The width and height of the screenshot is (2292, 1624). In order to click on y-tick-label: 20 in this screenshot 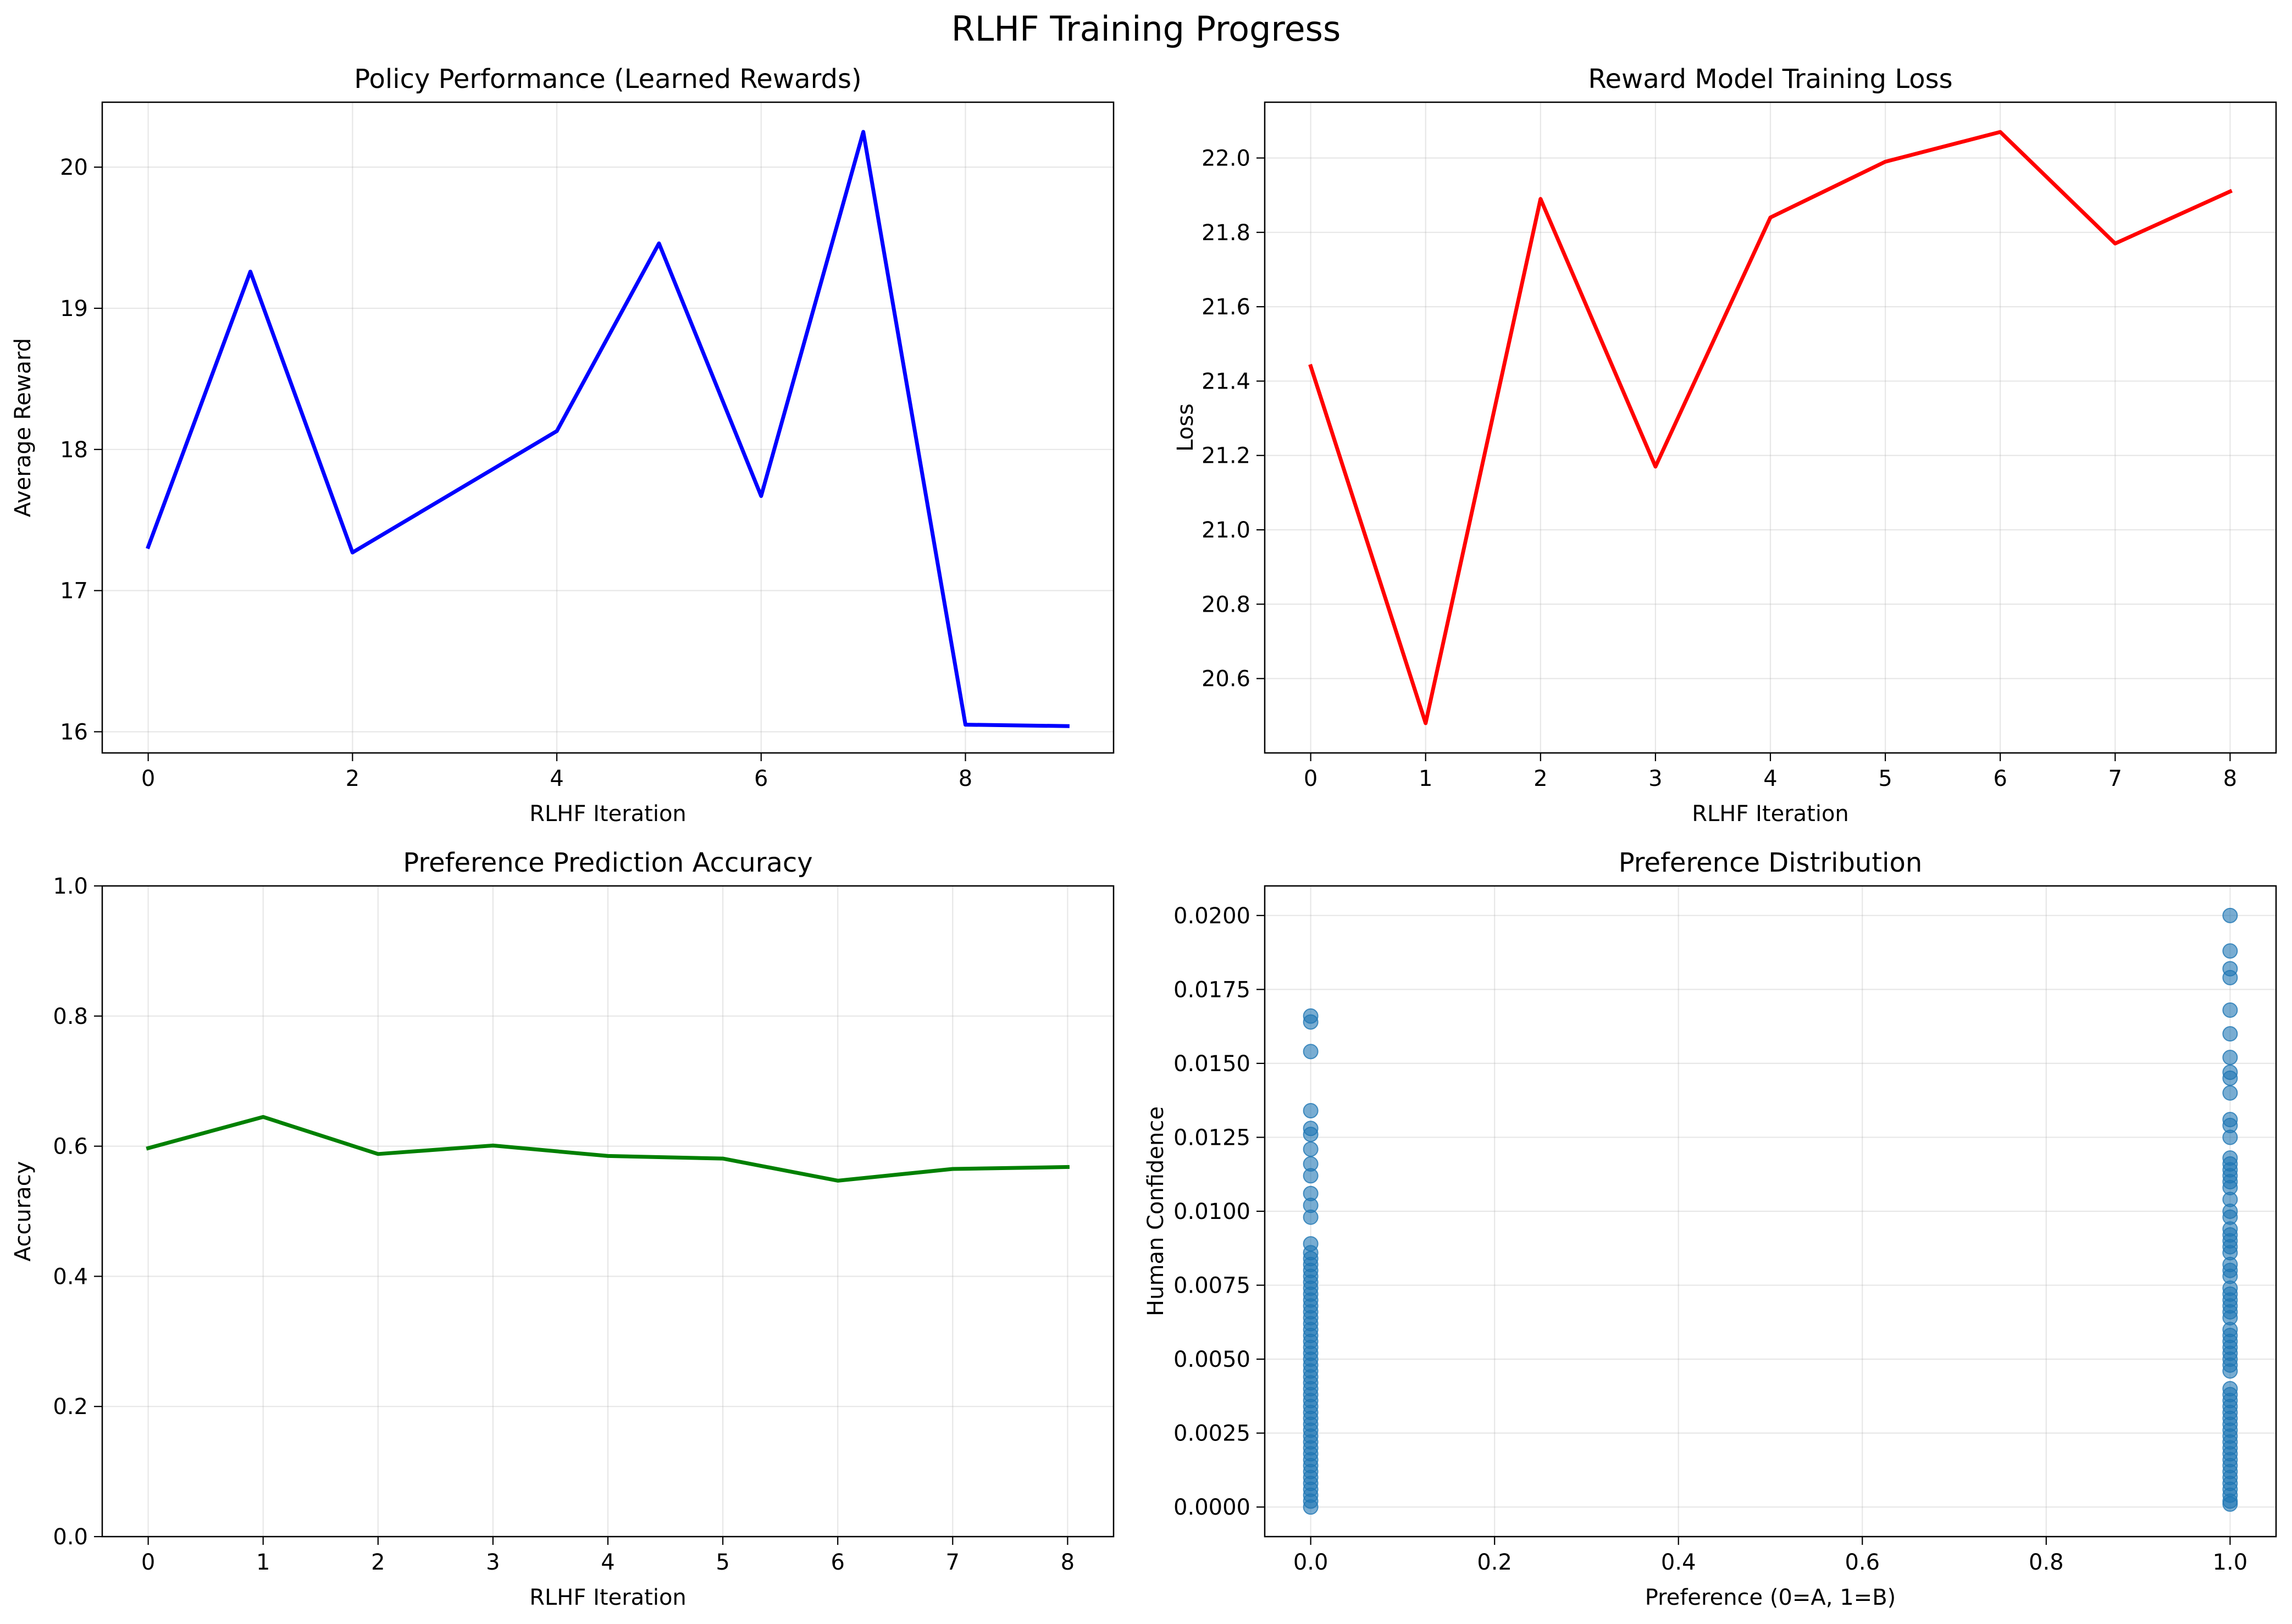, I will do `click(74, 167)`.